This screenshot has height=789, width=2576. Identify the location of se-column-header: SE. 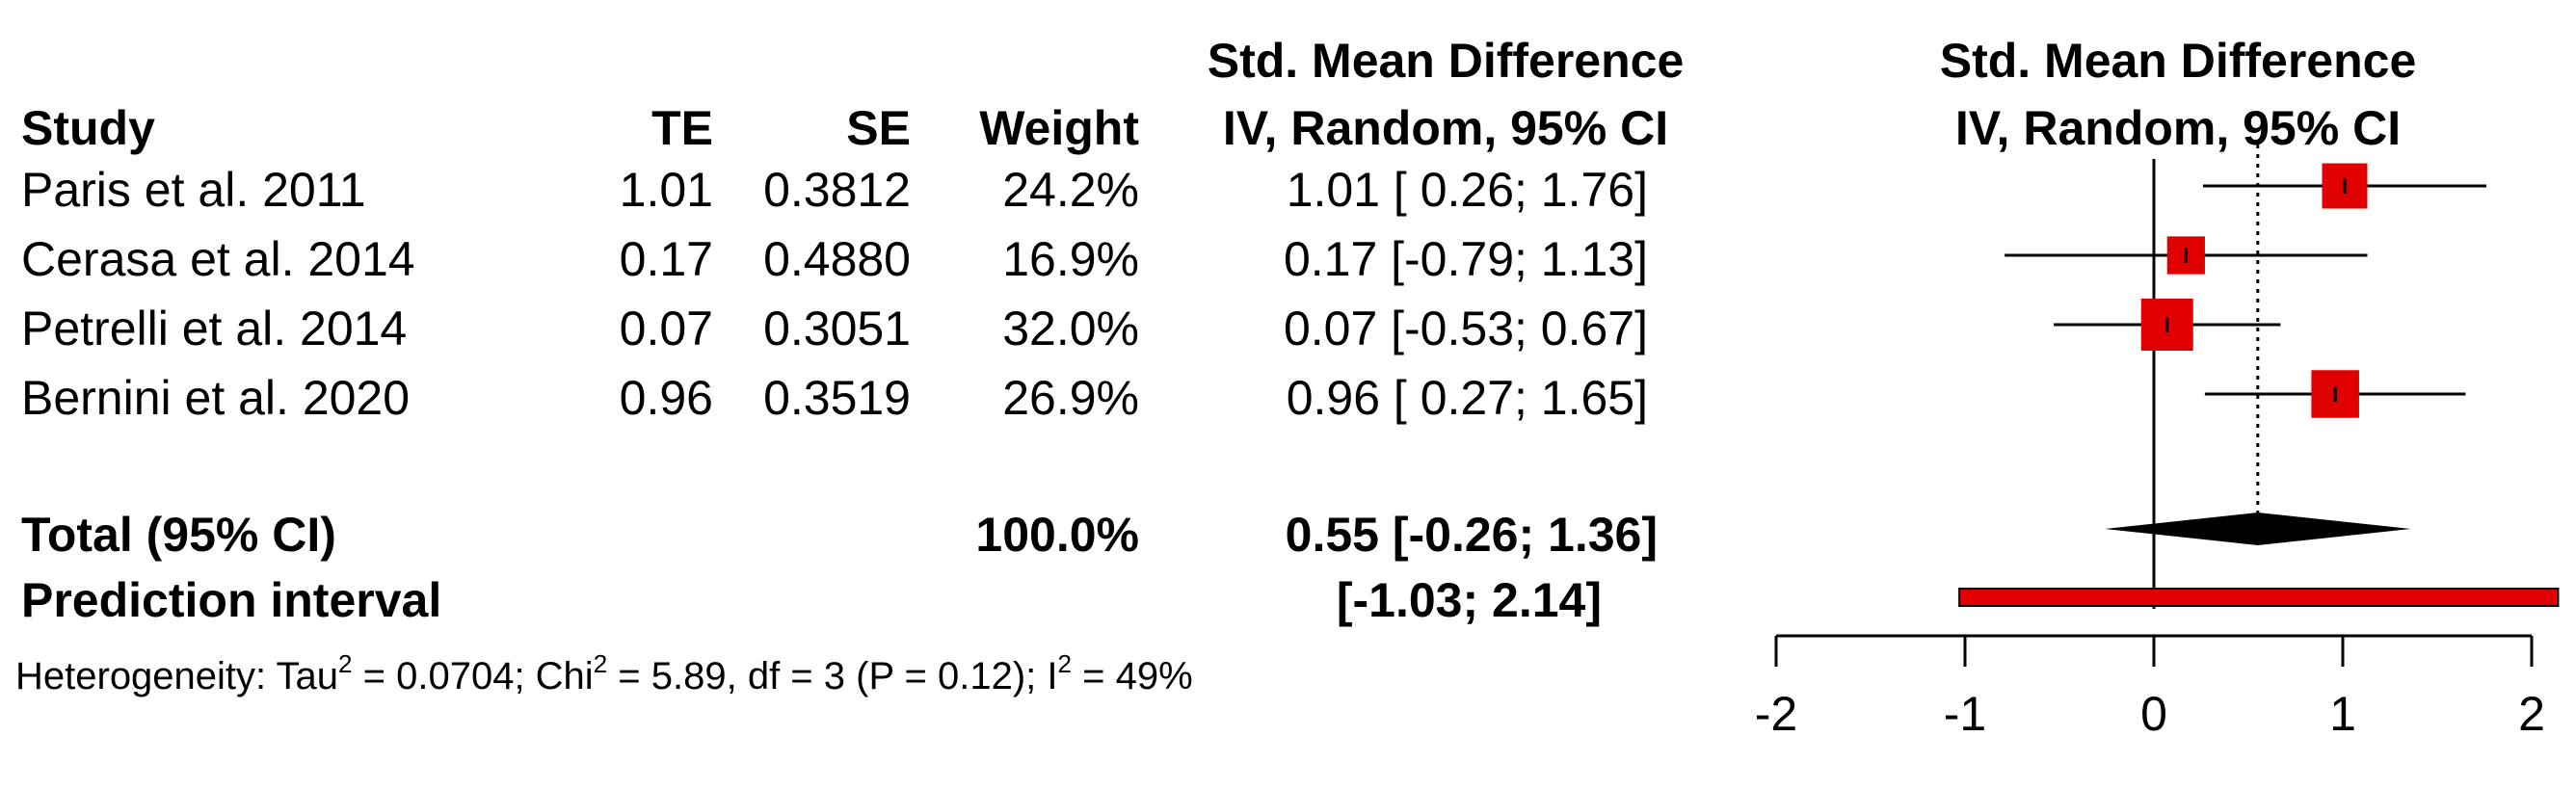
(878, 128).